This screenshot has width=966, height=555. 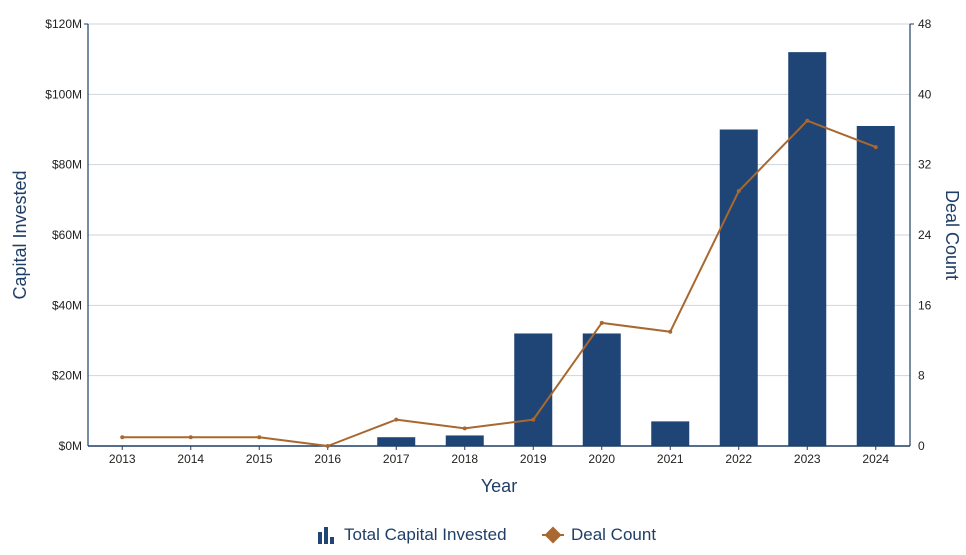 What do you see at coordinates (67, 235) in the screenshot?
I see `y-tick-label: $60M` at bounding box center [67, 235].